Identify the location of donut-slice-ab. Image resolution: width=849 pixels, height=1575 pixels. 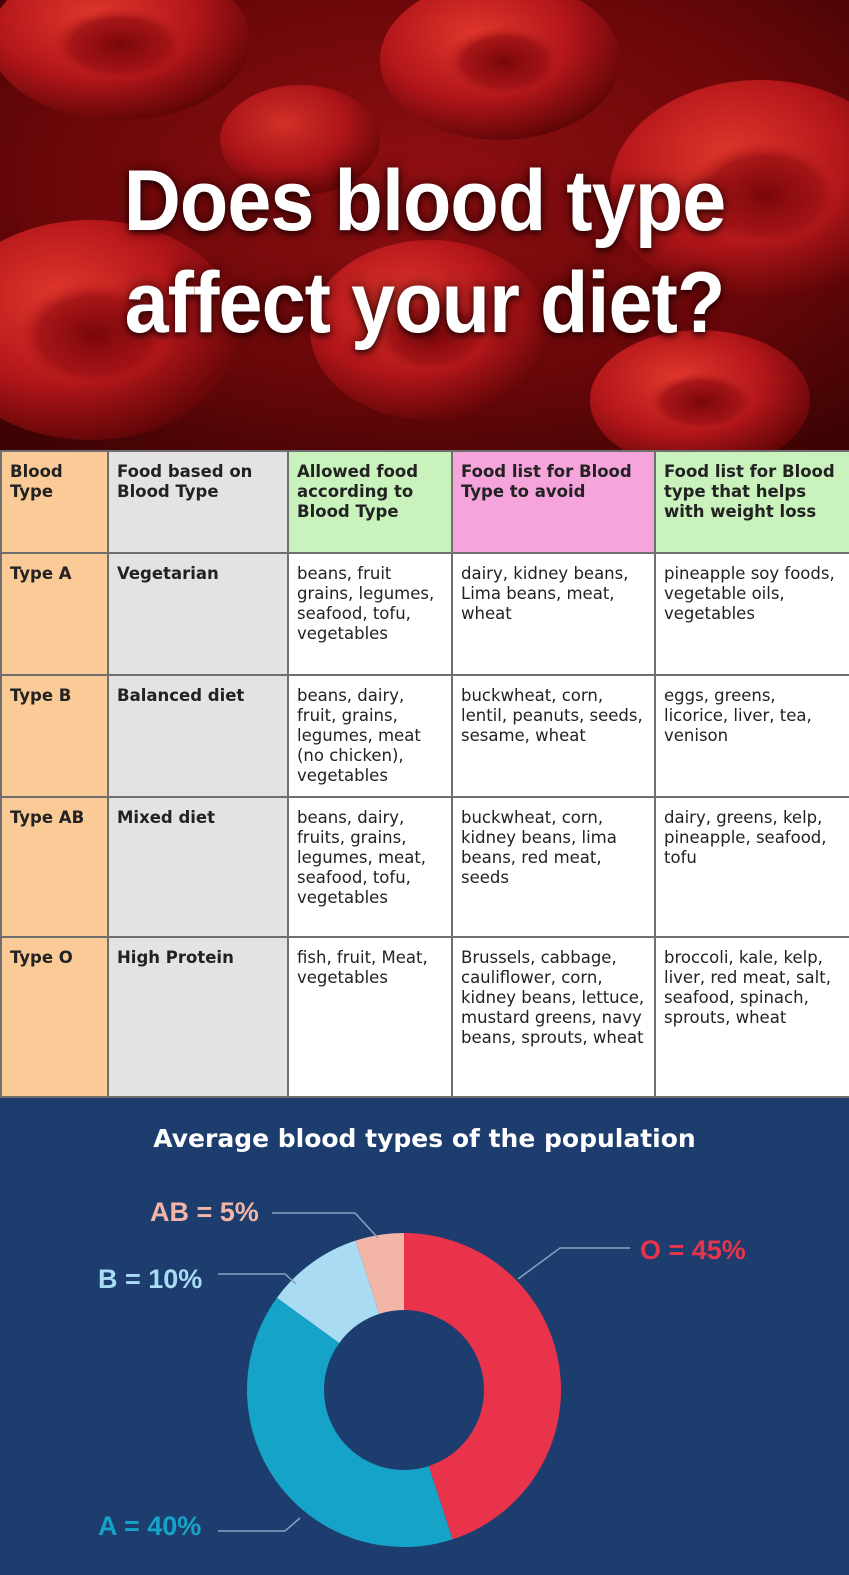
(379, 1273).